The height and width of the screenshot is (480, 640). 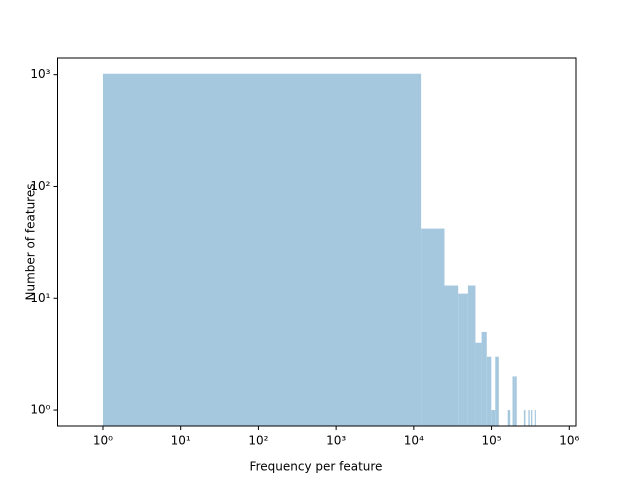 What do you see at coordinates (103, 441) in the screenshot?
I see `x-tick-label: 10⁰` at bounding box center [103, 441].